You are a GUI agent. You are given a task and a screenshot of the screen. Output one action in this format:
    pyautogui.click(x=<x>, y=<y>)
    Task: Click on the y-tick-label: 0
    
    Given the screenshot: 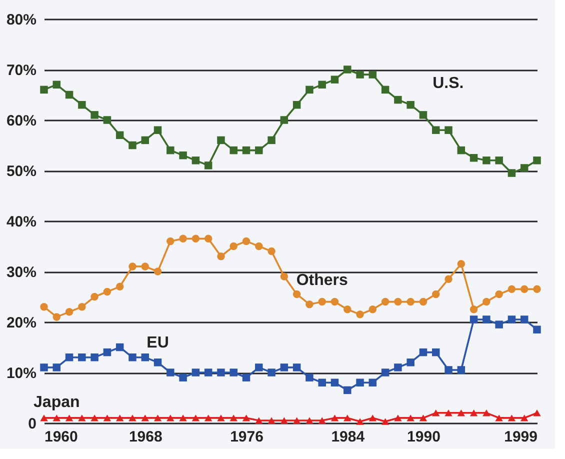 What is the action you would take?
    pyautogui.click(x=32, y=424)
    